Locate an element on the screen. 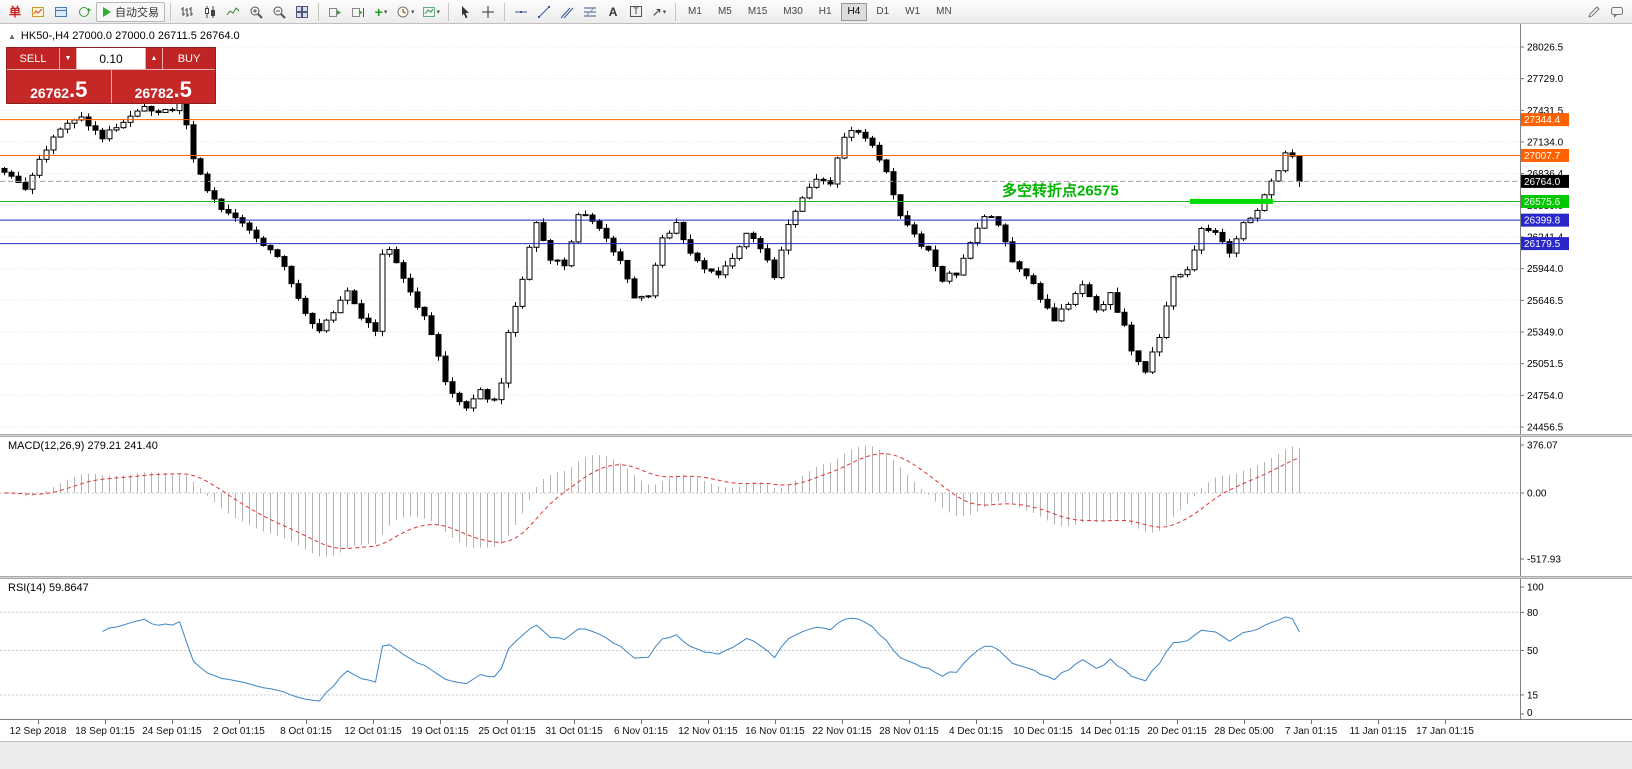 The image size is (1632, 769). timeframe-w1-button: W1 is located at coordinates (912, 12).